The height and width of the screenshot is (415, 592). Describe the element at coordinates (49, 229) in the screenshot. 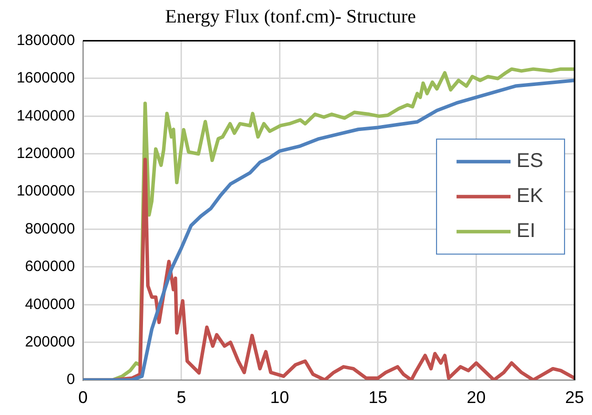

I see `y-tick-label: 800000` at that location.